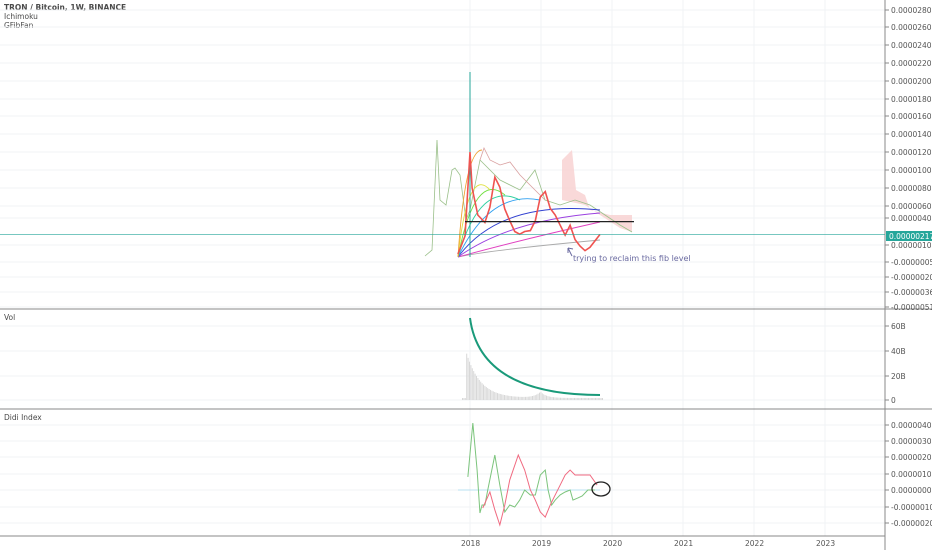  I want to click on price-axis-tick-label: 0.00002000, so click(911, 81).